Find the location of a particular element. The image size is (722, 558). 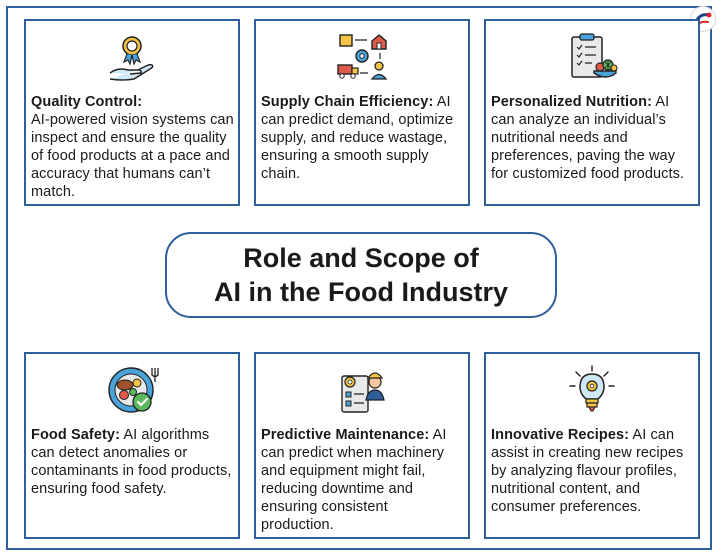

card-heading: Predictive Maintenance: is located at coordinates (345, 435).